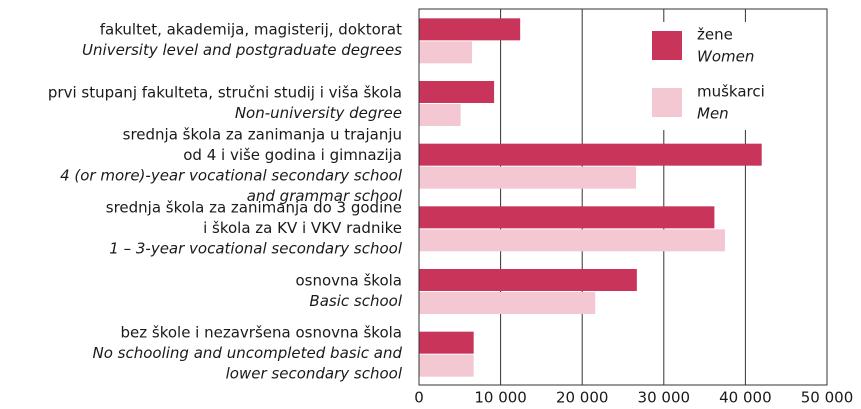 Image resolution: width=861 pixels, height=409 pixels. What do you see at coordinates (314, 374) in the screenshot?
I see `y-tick-label: lower secondary school` at bounding box center [314, 374].